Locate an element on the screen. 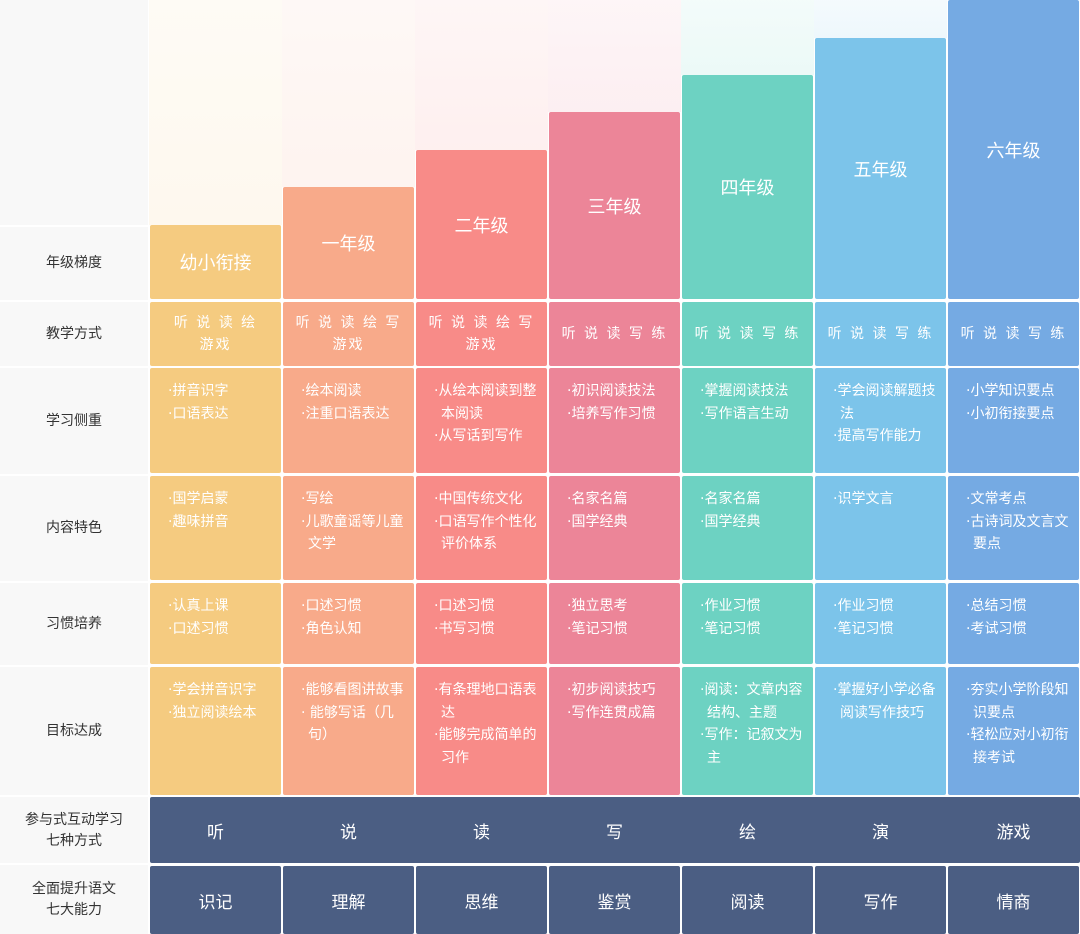 This screenshot has width=1080, height=934. habits-cell: ·口述习惯 ·书写习惯 is located at coordinates (481, 623).